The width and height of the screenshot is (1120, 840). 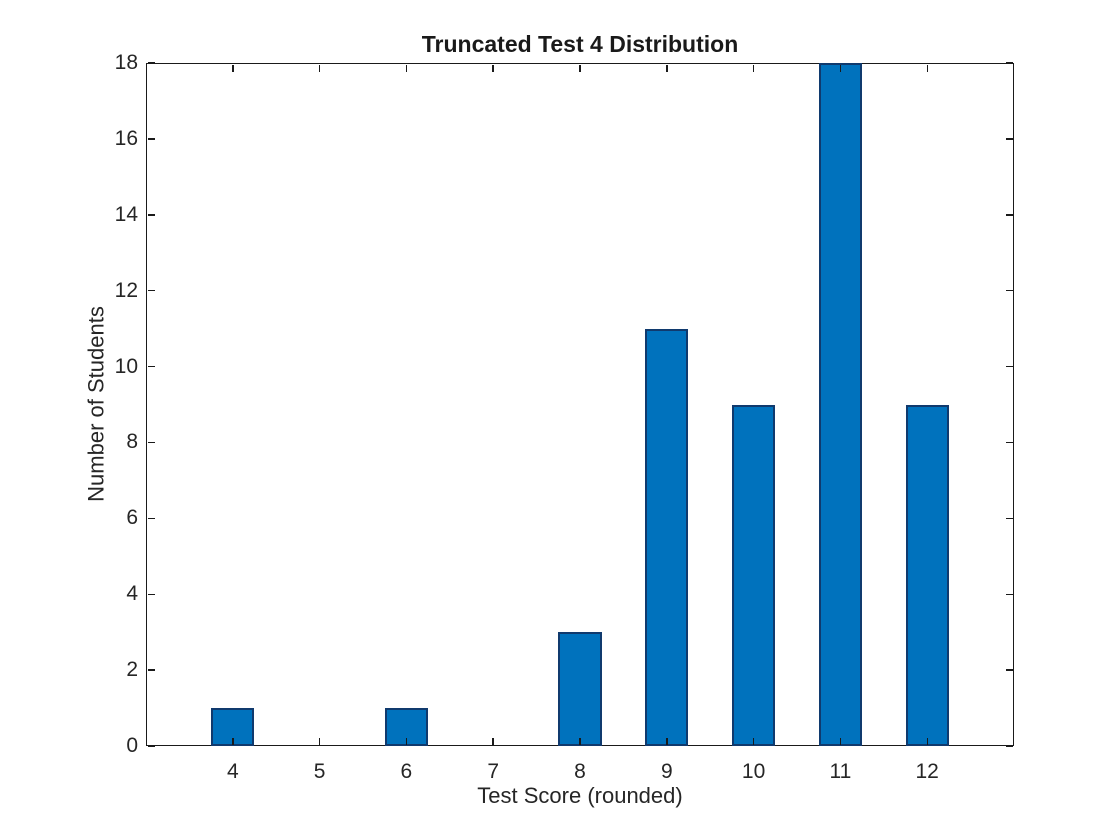 What do you see at coordinates (126, 138) in the screenshot?
I see `y-tick-label: 16` at bounding box center [126, 138].